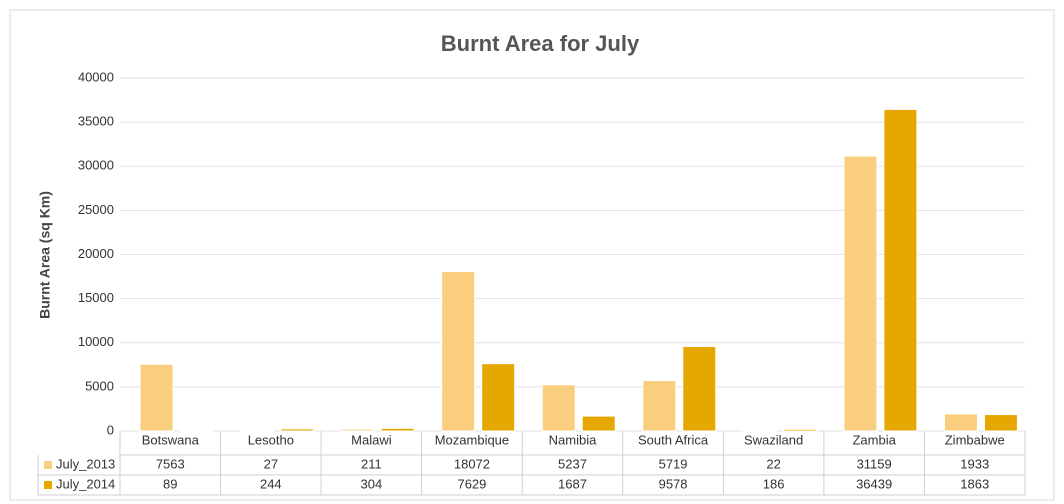 The width and height of the screenshot is (1064, 504). I want to click on x-tick-label: Mozambique, so click(472, 439).